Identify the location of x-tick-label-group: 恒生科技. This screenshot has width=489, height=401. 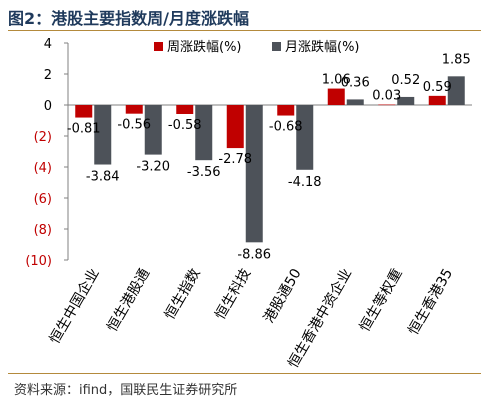
(233, 294).